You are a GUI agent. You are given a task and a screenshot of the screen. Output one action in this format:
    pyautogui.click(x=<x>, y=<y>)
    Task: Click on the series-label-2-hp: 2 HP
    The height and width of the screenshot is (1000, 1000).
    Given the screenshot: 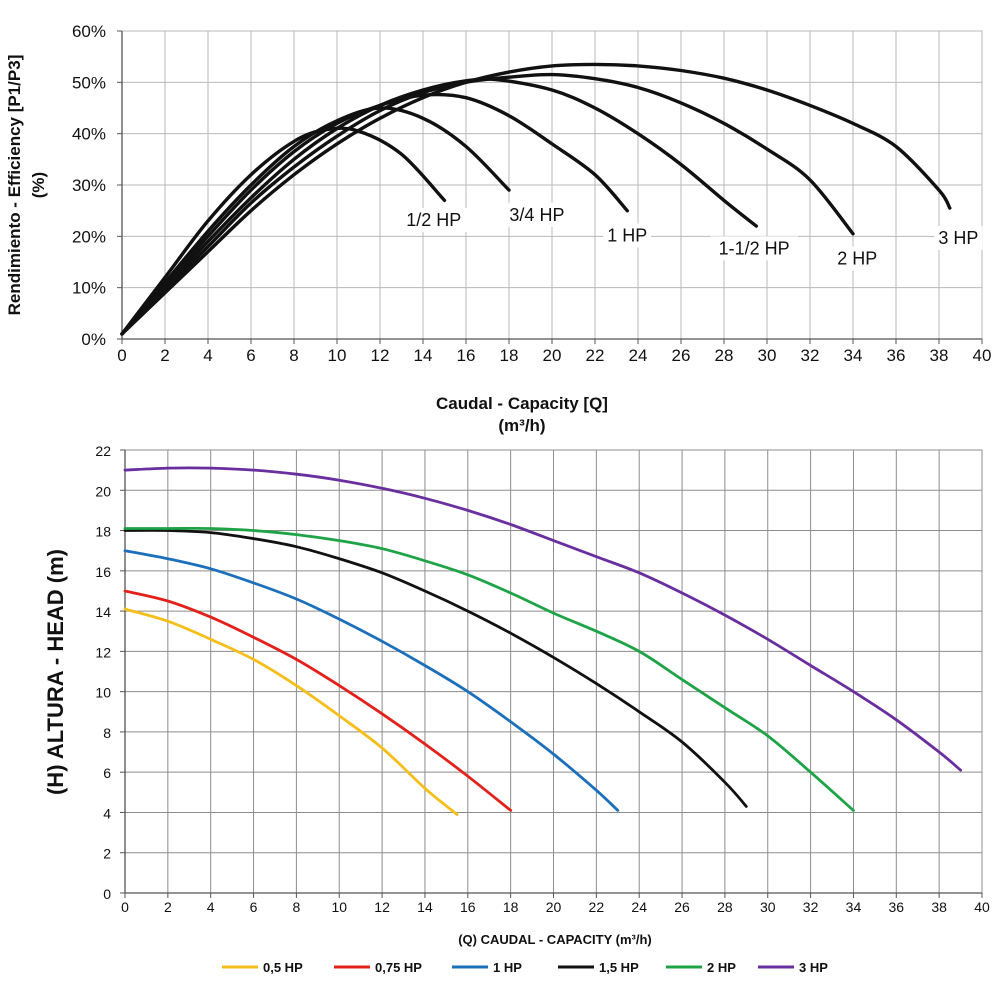 What is the action you would take?
    pyautogui.click(x=857, y=259)
    